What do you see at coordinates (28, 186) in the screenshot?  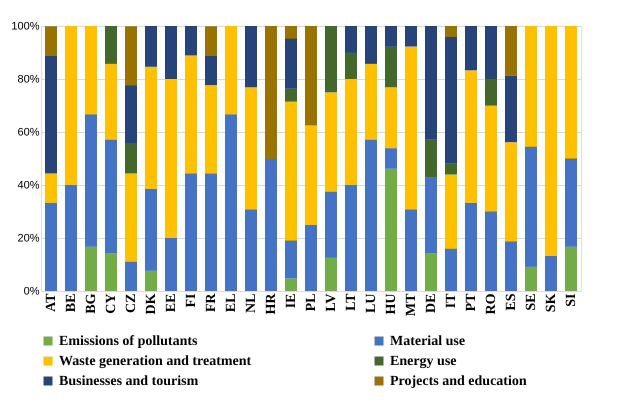 I see `y-tick-label: 40%` at bounding box center [28, 186].